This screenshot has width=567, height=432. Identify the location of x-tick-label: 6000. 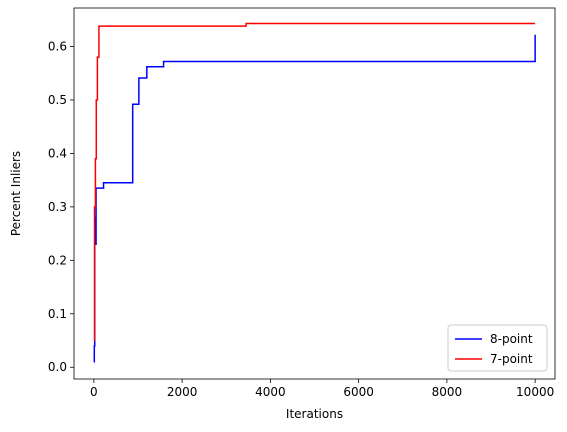
(358, 392).